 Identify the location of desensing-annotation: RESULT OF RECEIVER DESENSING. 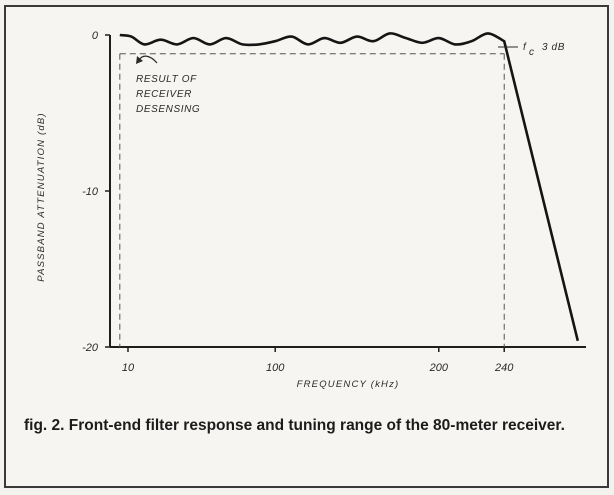
(168, 85).